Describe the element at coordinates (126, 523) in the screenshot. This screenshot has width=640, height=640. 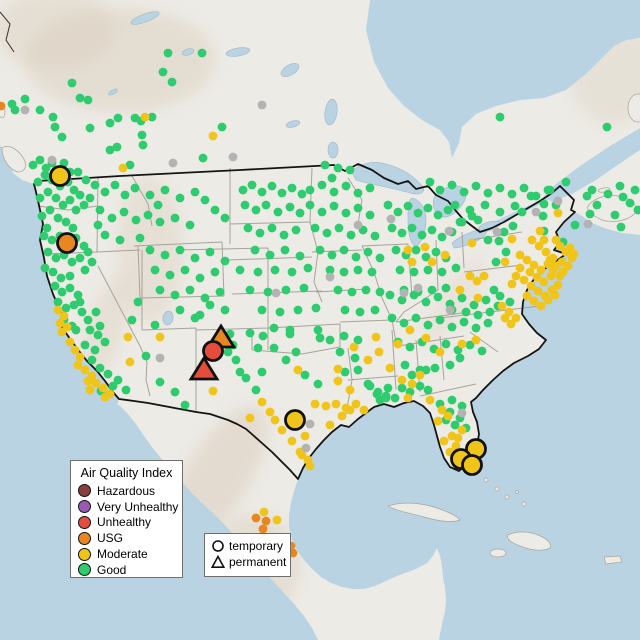
I see `legend-item-unhealthy: Unhealthy` at that location.